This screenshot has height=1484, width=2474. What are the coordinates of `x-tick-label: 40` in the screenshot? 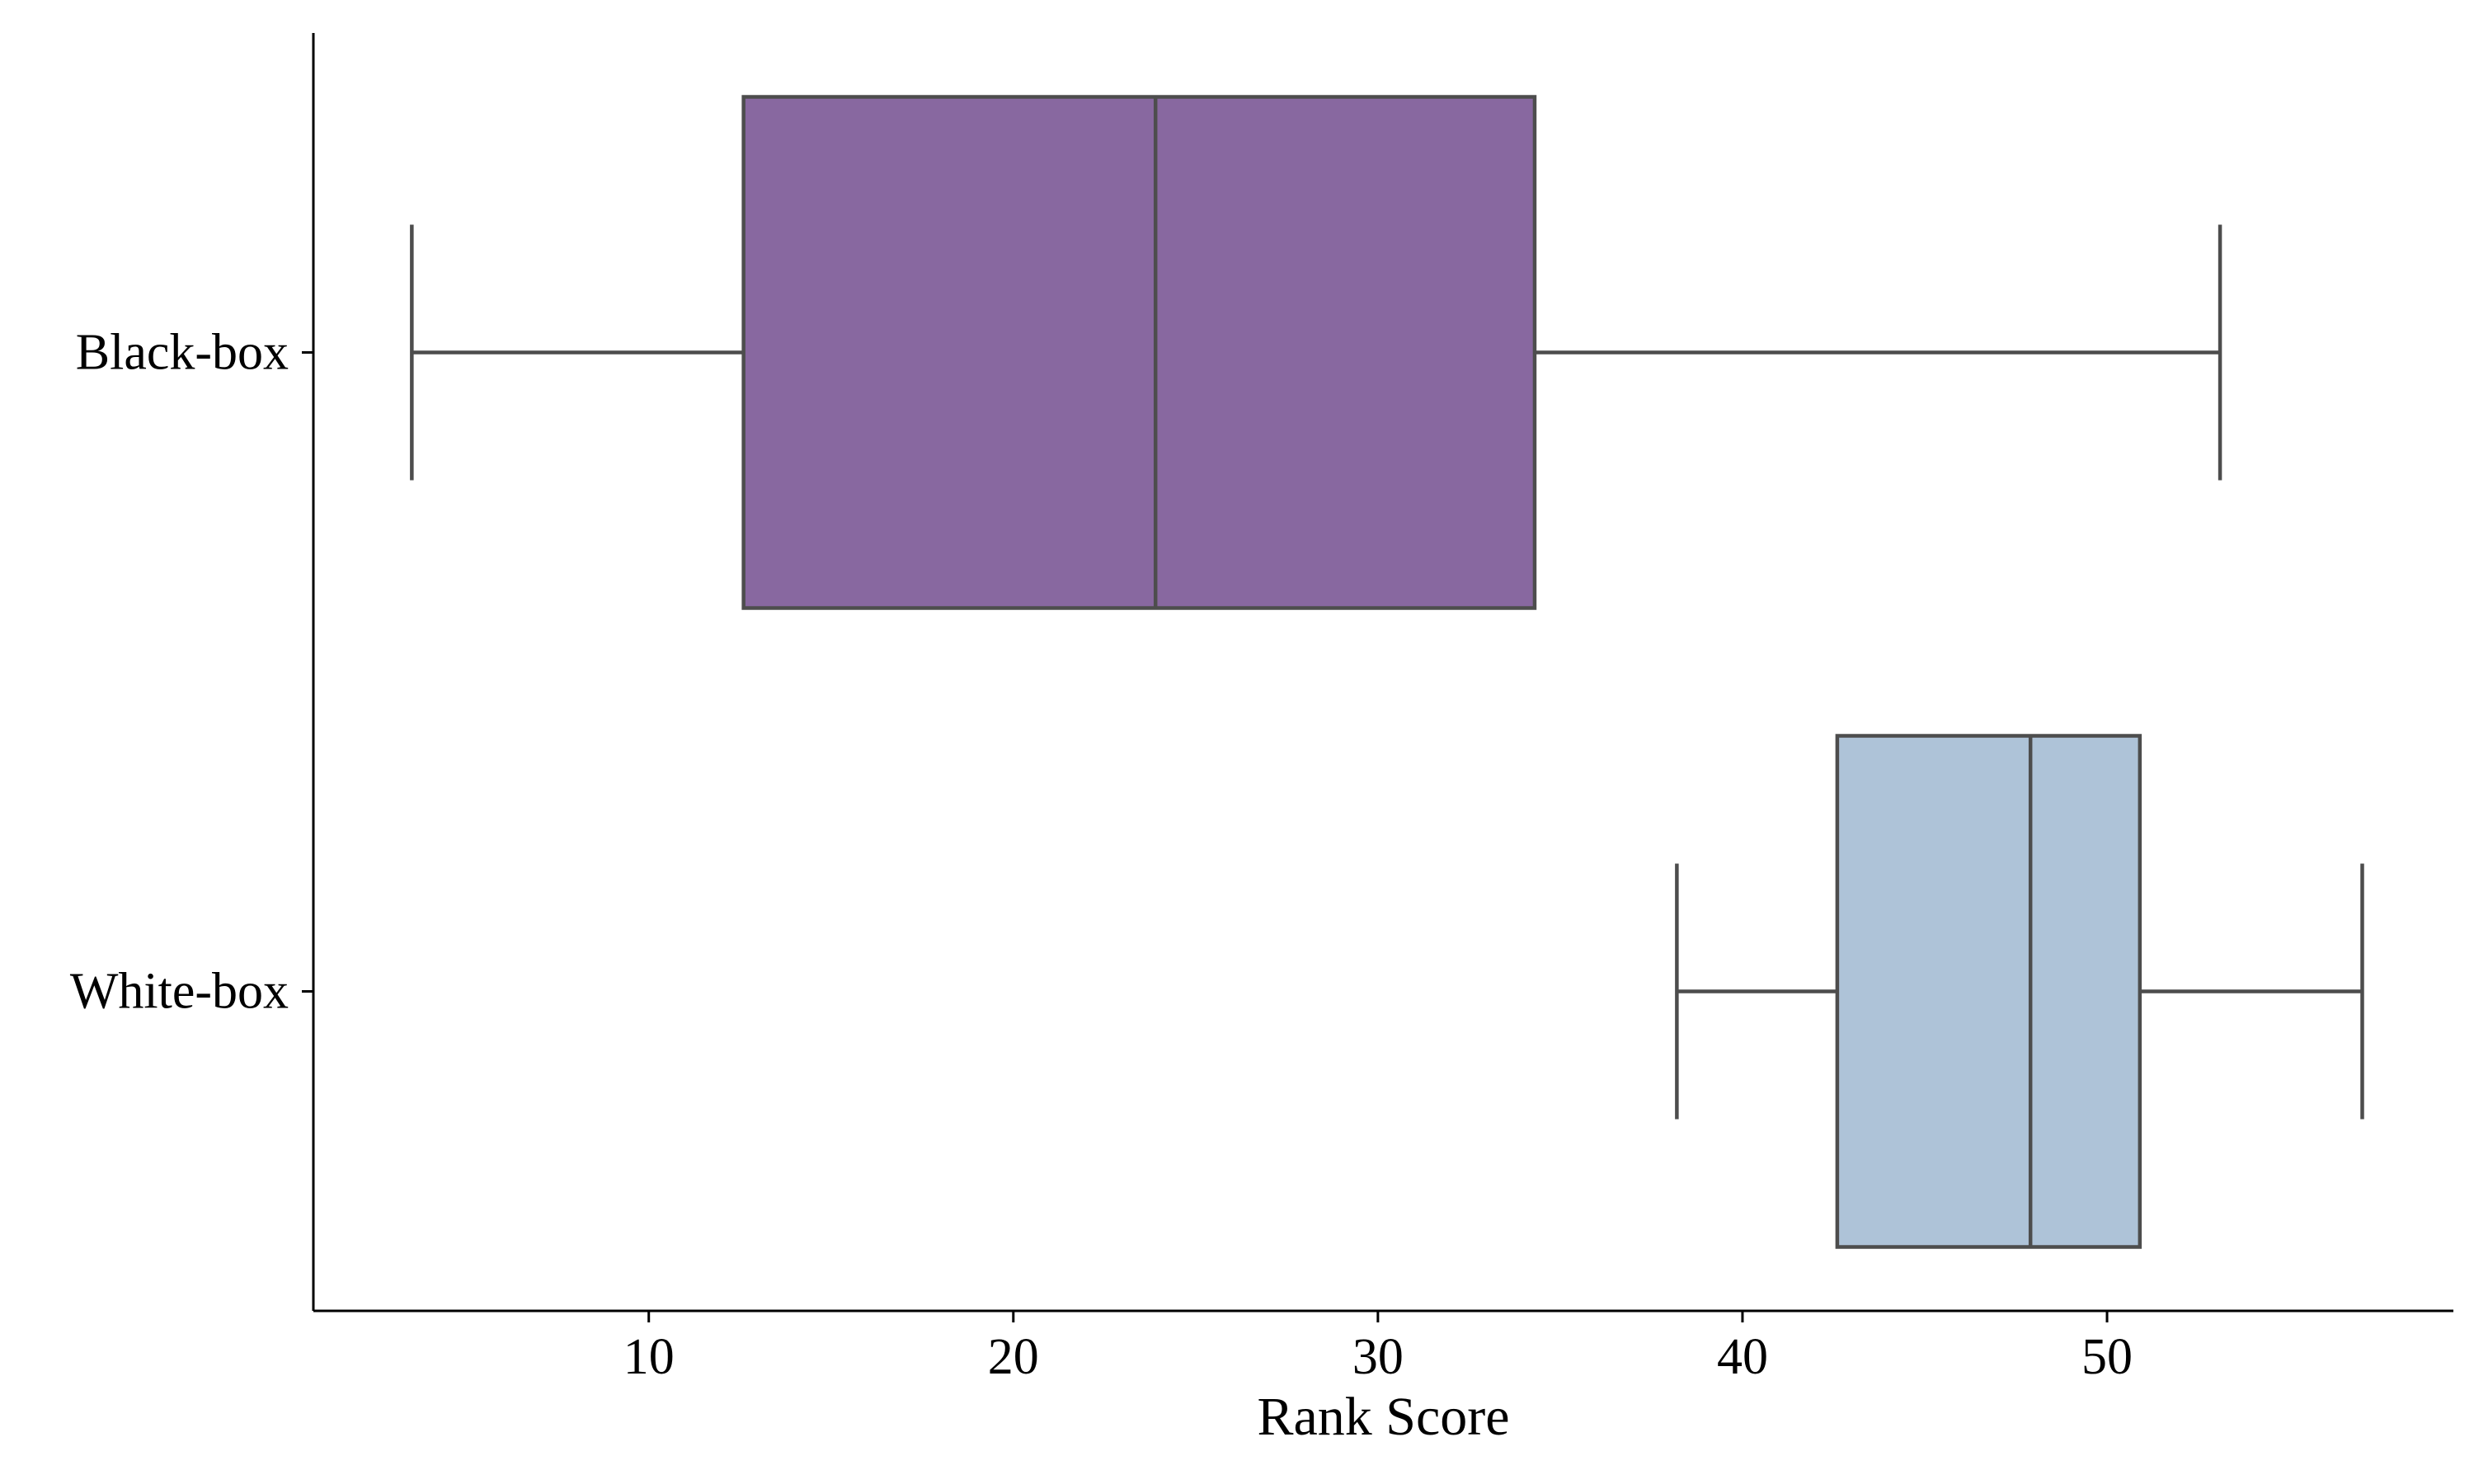 It's located at (1742, 1357).